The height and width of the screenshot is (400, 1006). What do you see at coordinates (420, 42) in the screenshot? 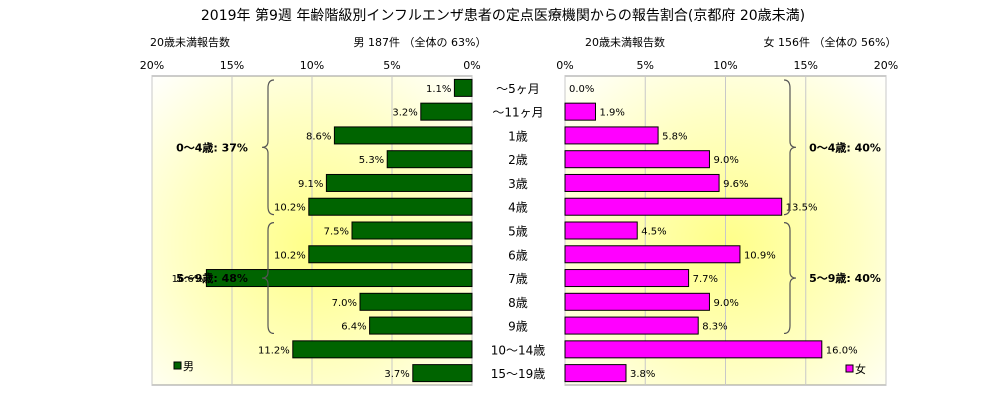
I see `left-caption-total: 男 187件 （全体の 63%）` at bounding box center [420, 42].